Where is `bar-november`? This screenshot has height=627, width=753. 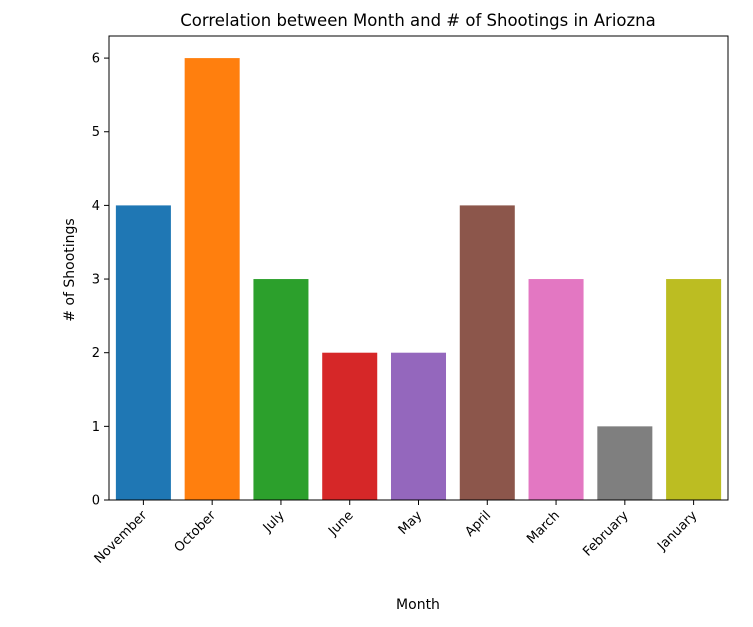
bar-november is located at coordinates (143, 352).